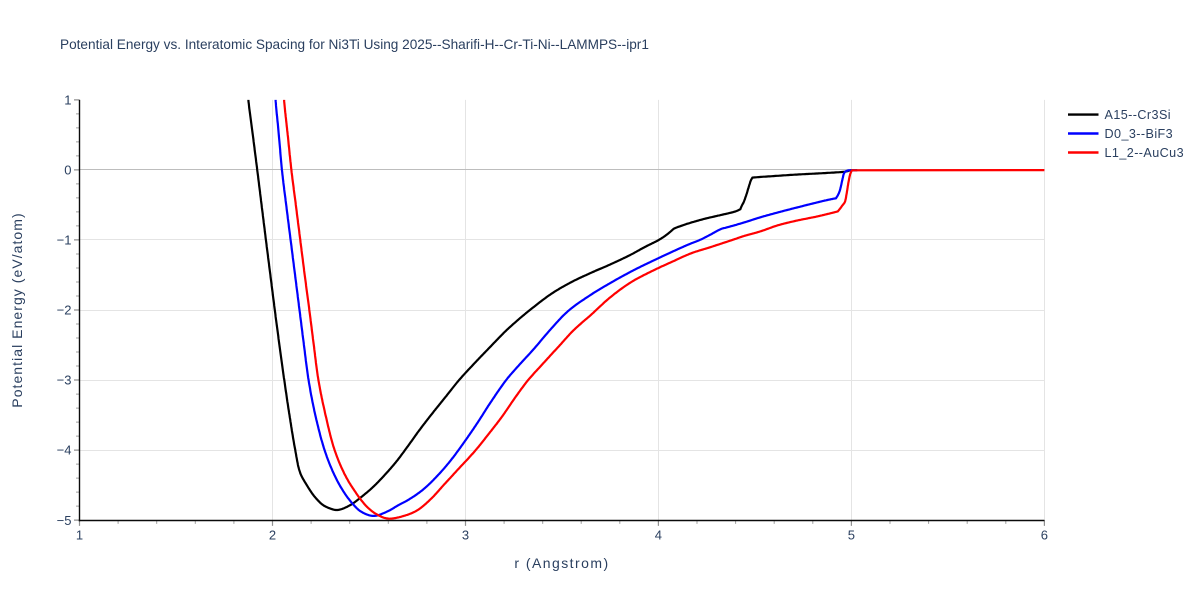 The height and width of the screenshot is (605, 1200). What do you see at coordinates (272, 535) in the screenshot?
I see `svg-text: 2` at bounding box center [272, 535].